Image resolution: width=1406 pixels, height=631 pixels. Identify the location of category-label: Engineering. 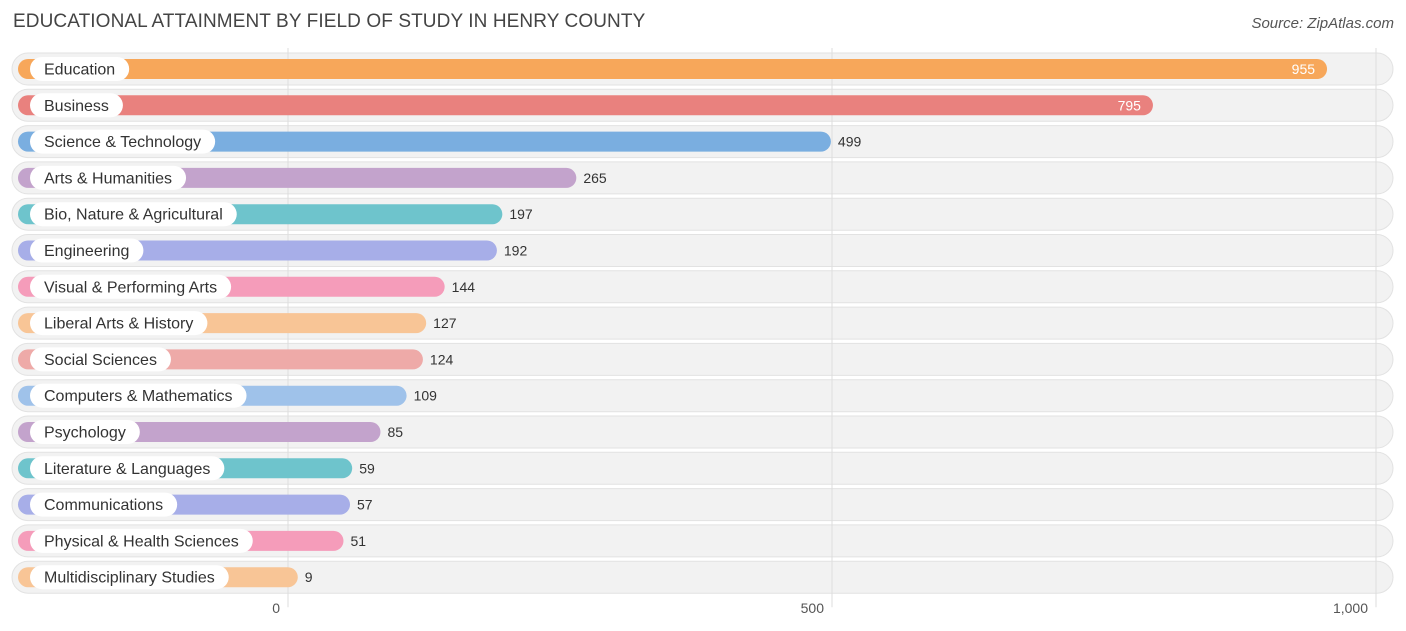
(86, 251).